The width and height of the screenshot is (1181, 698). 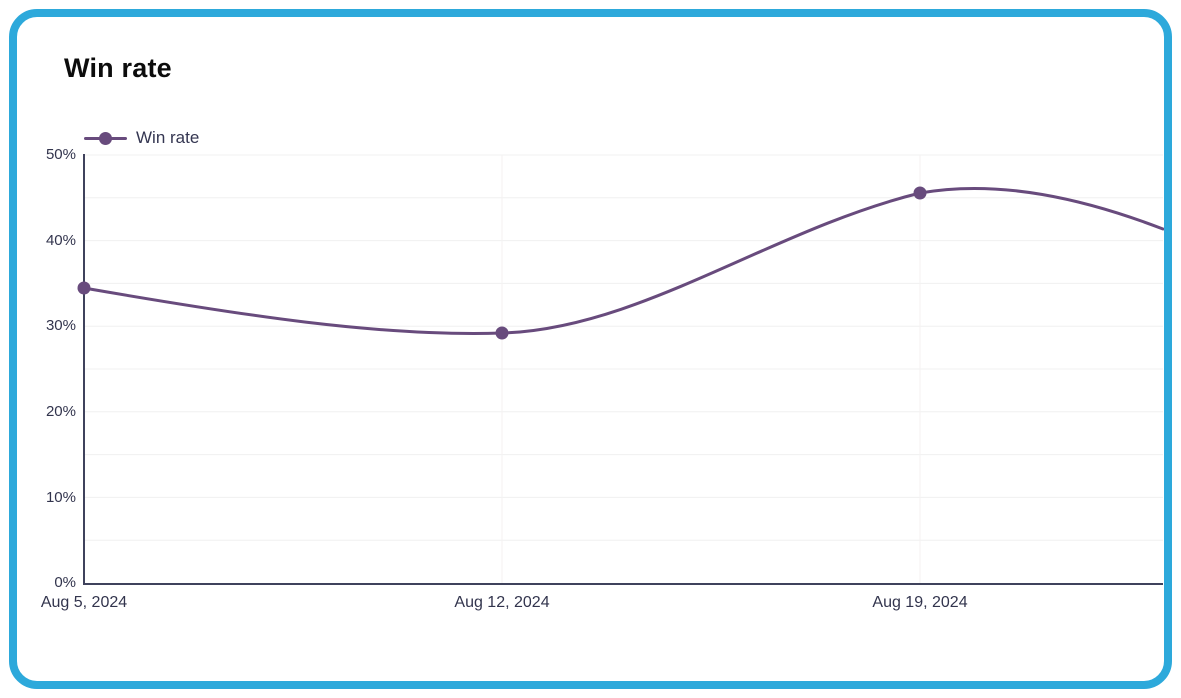 I want to click on chart-title: Win rate, so click(x=118, y=68).